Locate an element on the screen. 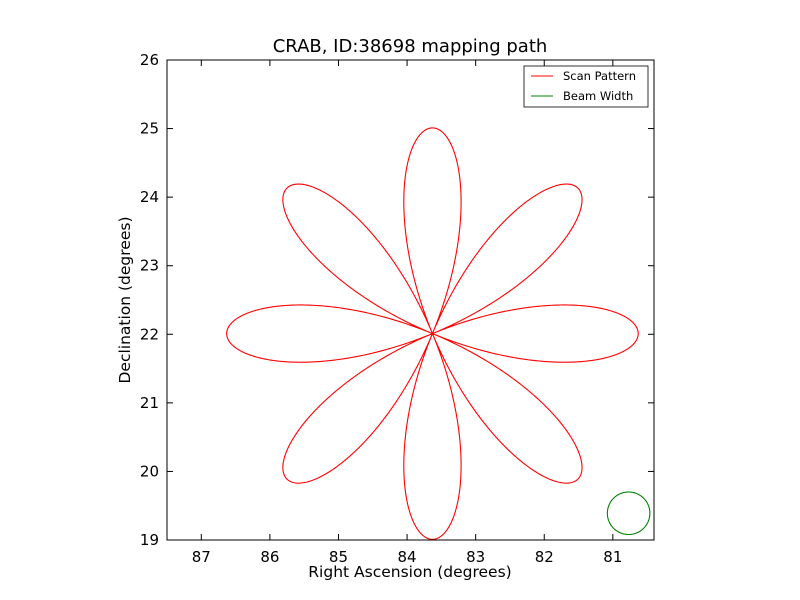  x-axis-label: Right Ascension (degrees) is located at coordinates (409, 572).